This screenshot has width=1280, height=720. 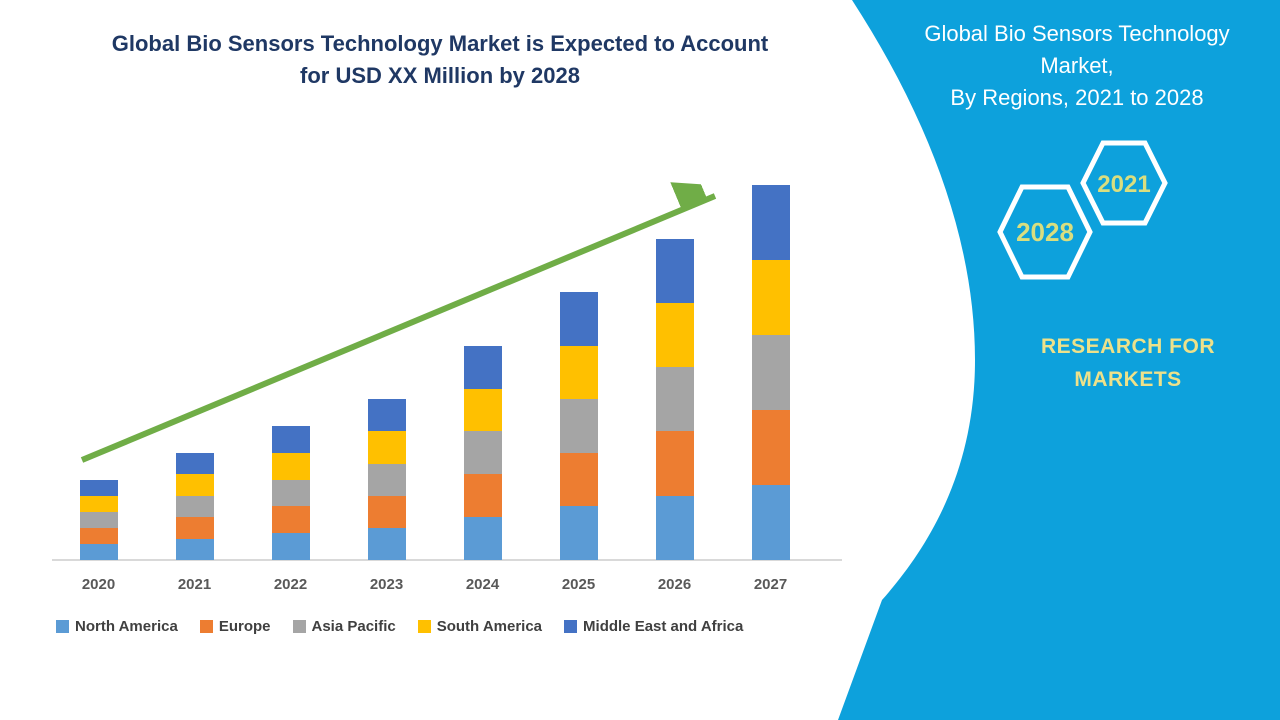 I want to click on bar-segment-europe-2020, so click(x=98, y=535).